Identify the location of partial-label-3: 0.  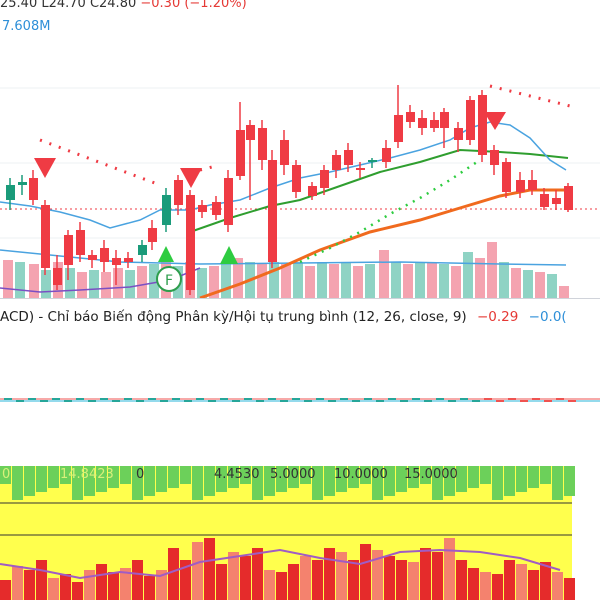
(140, 474).